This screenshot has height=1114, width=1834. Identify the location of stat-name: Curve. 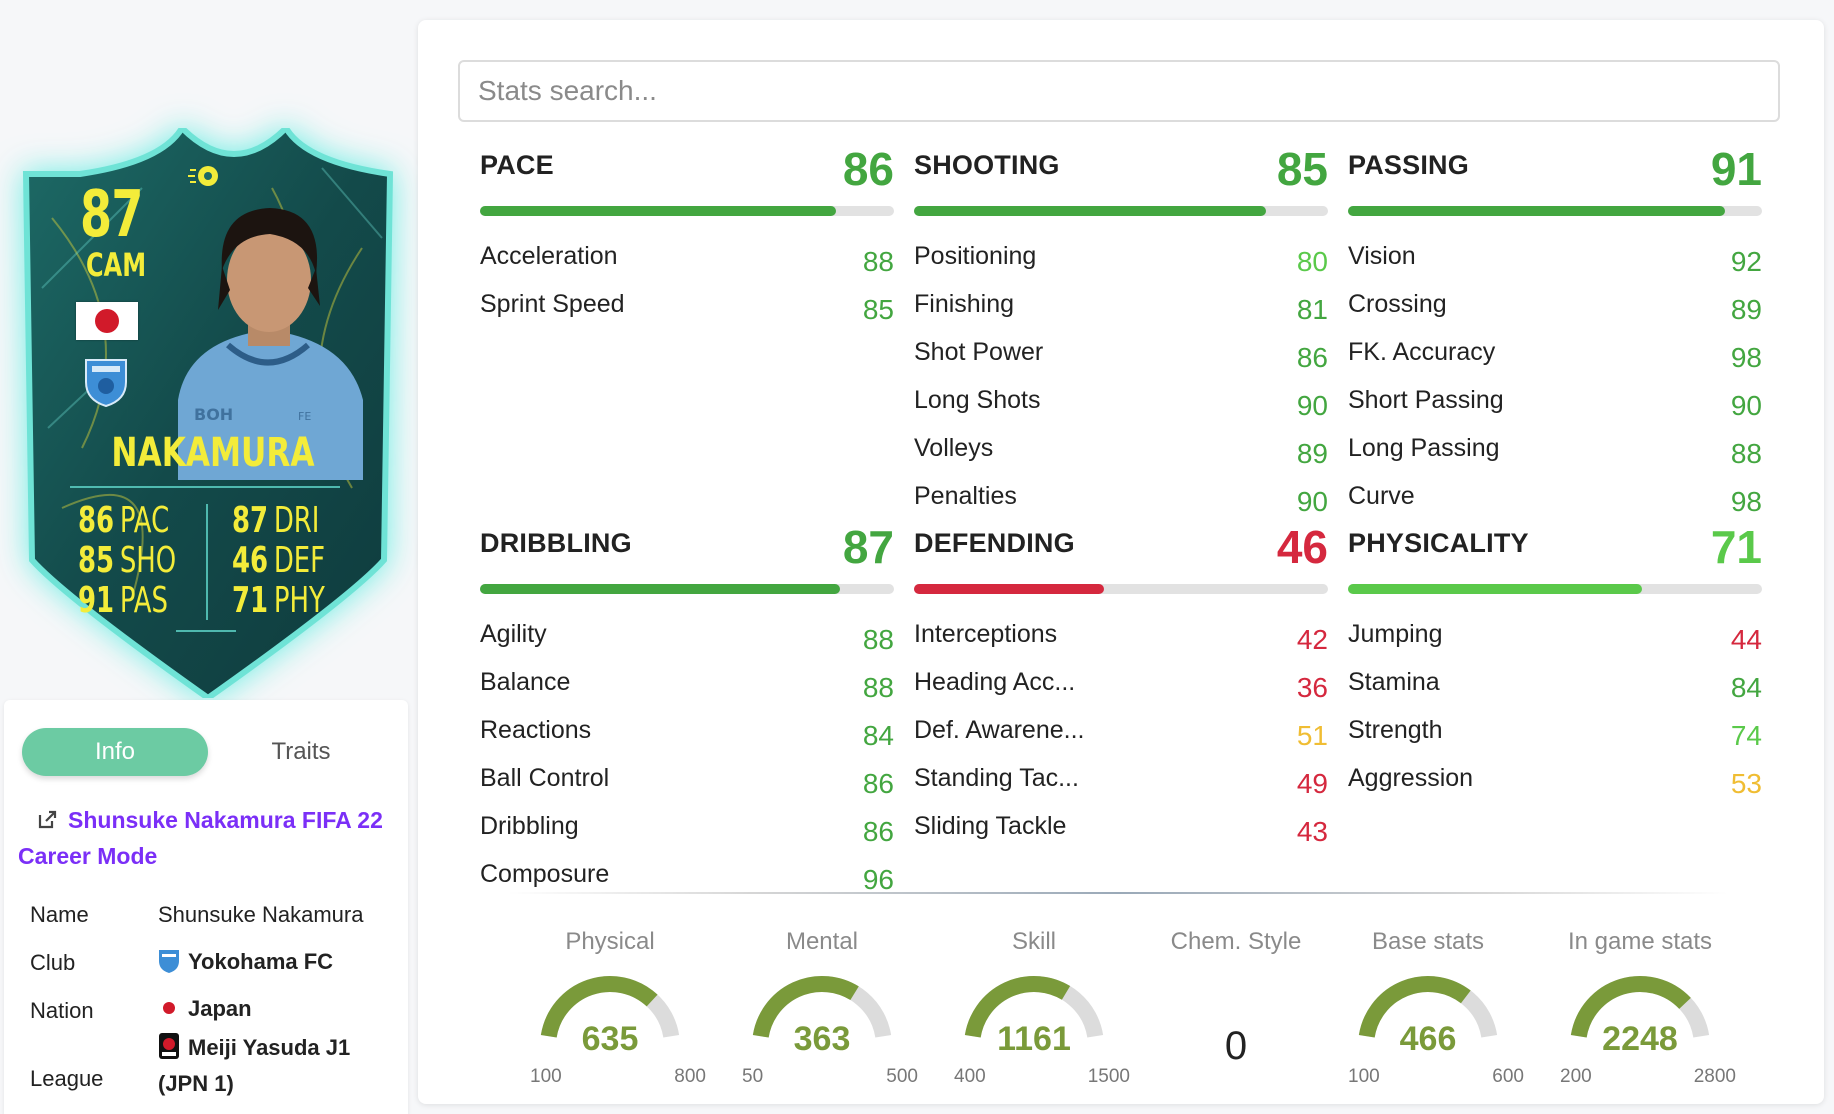
(1381, 496).